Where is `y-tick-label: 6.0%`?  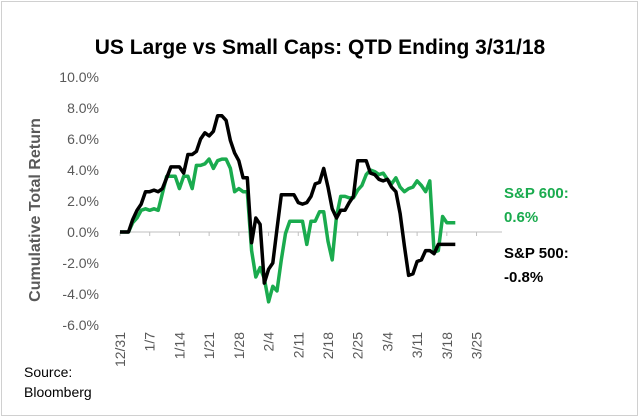 y-tick-label: 6.0% is located at coordinates (83, 139).